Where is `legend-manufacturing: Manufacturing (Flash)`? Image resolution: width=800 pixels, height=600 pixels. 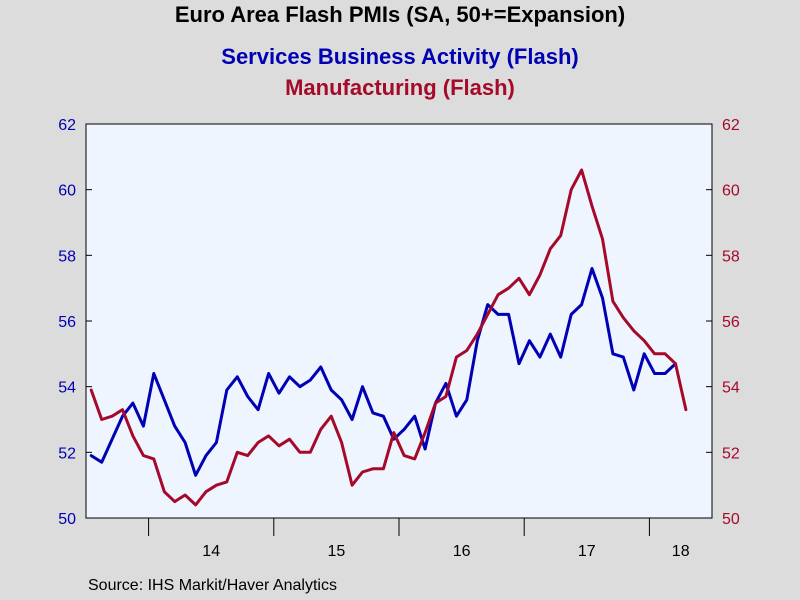
legend-manufacturing: Manufacturing (Flash) is located at coordinates (400, 87).